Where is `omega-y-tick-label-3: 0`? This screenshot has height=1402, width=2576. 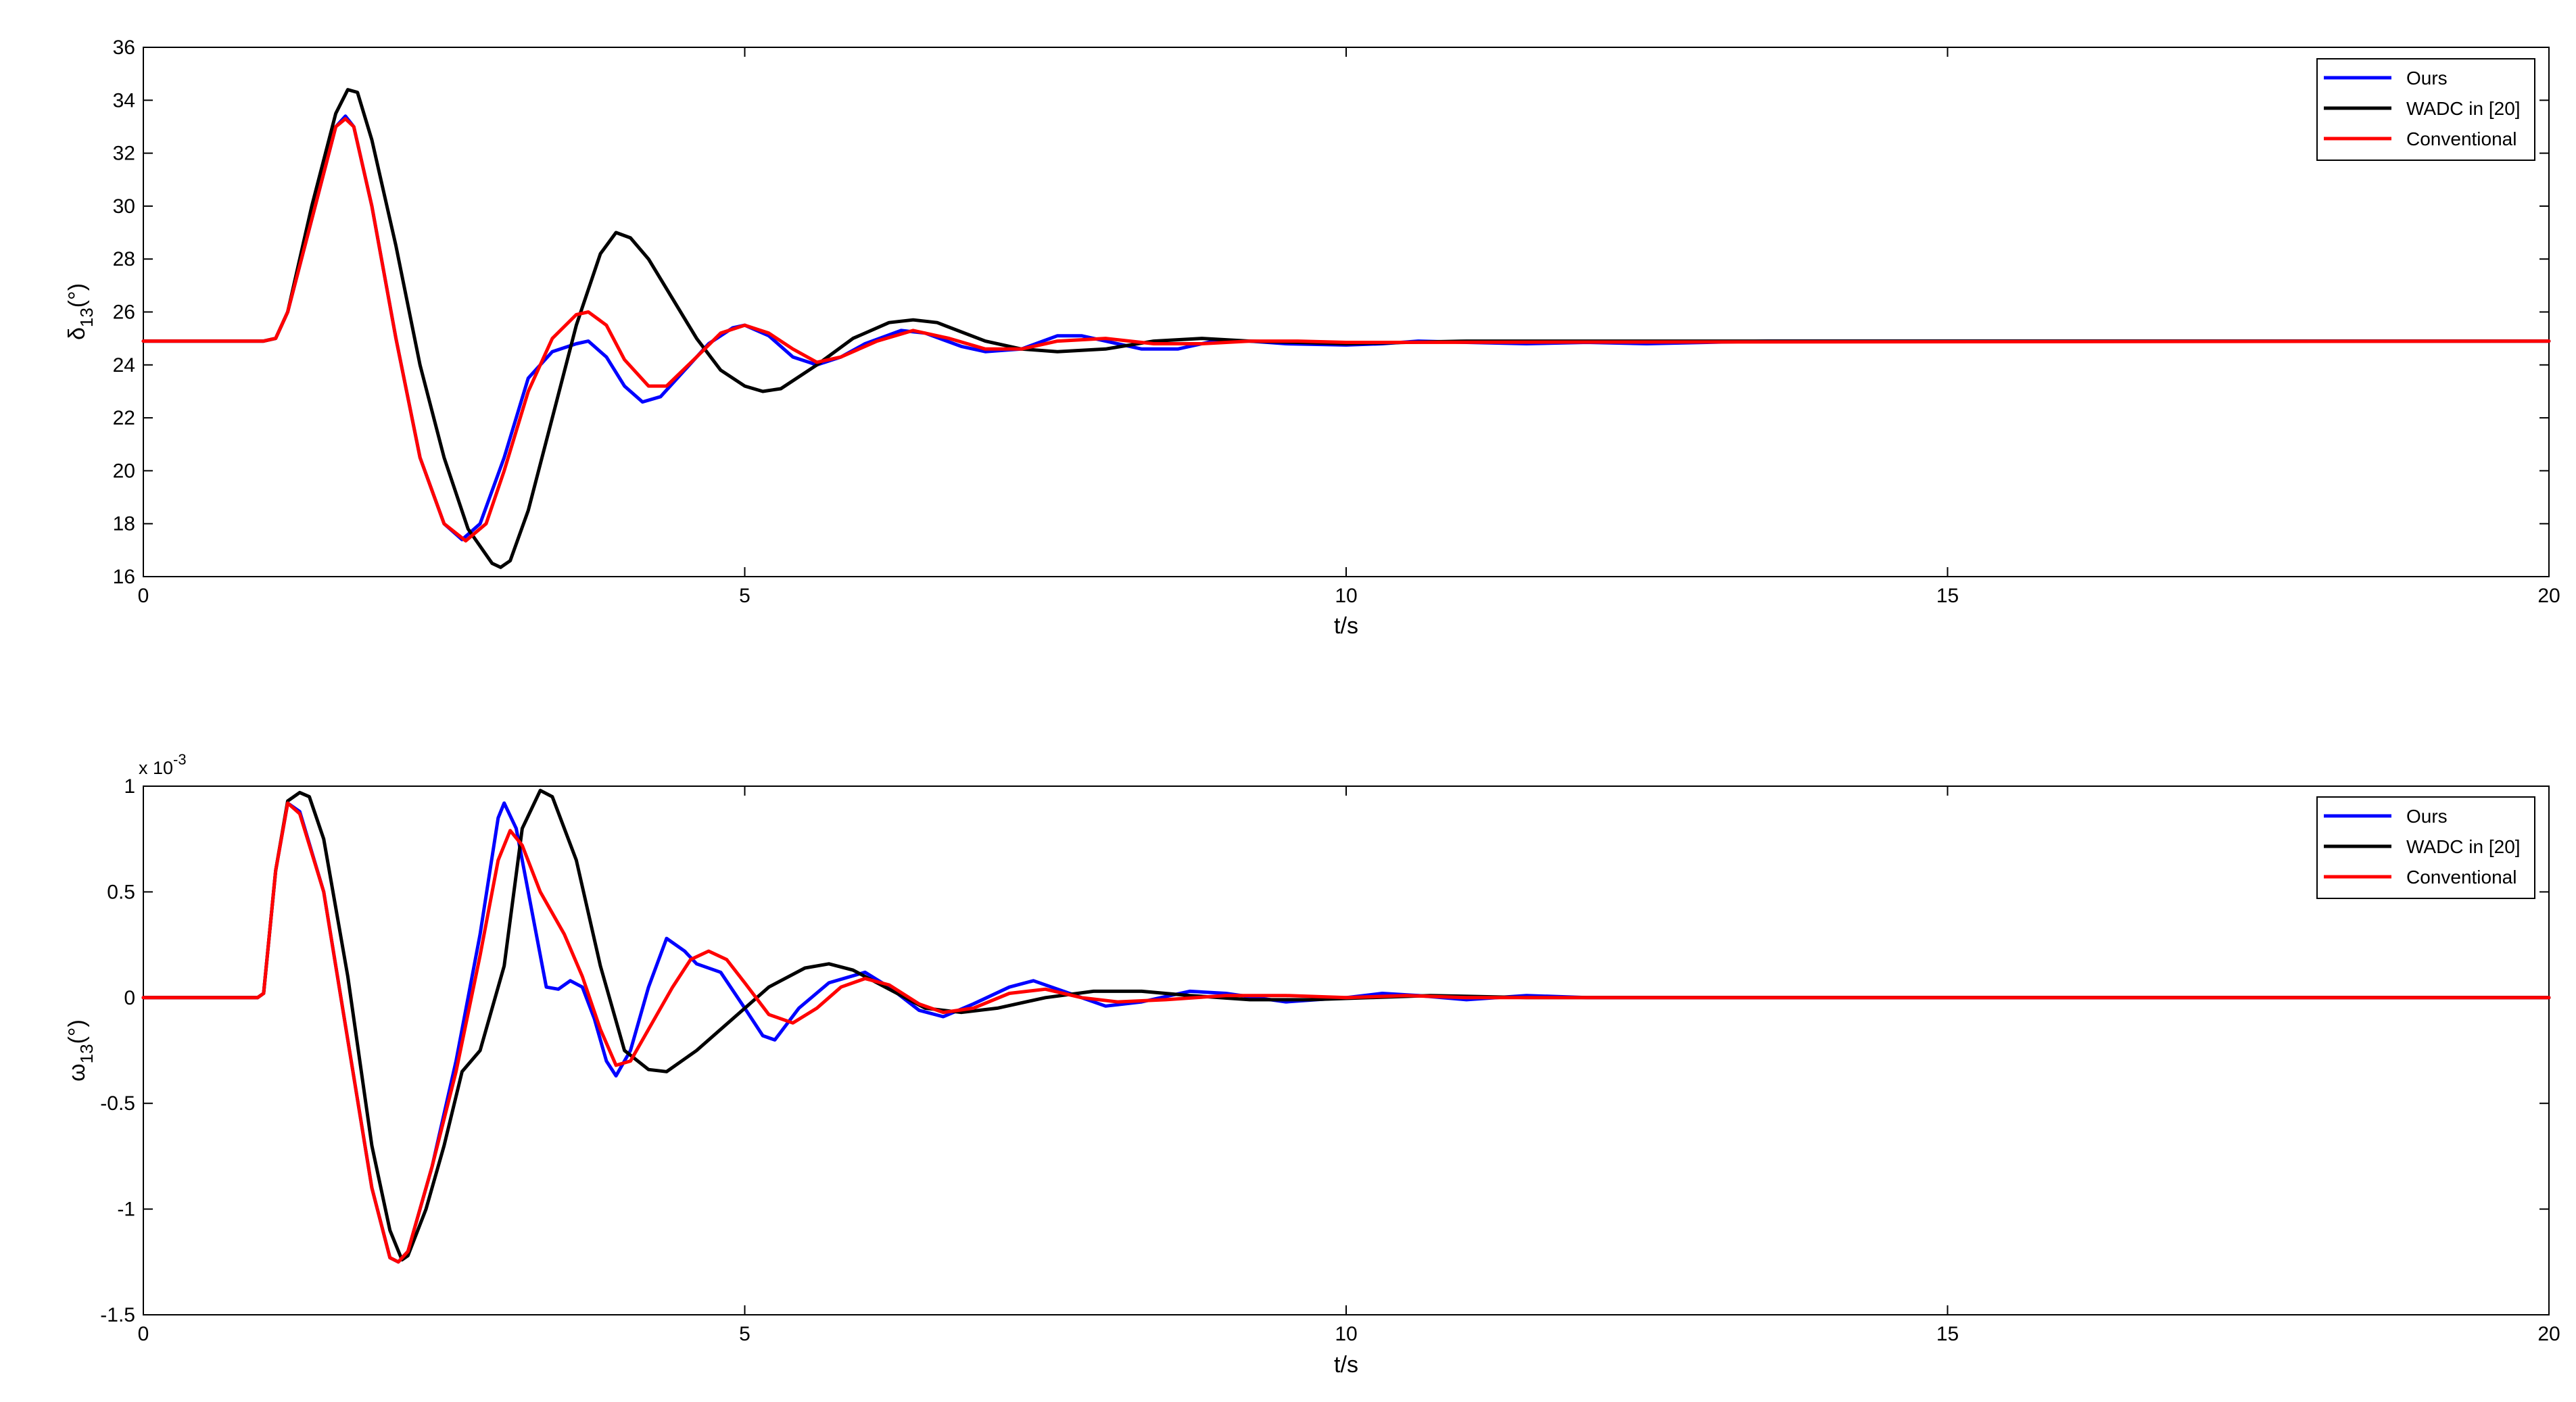 omega-y-tick-label-3: 0 is located at coordinates (129, 998).